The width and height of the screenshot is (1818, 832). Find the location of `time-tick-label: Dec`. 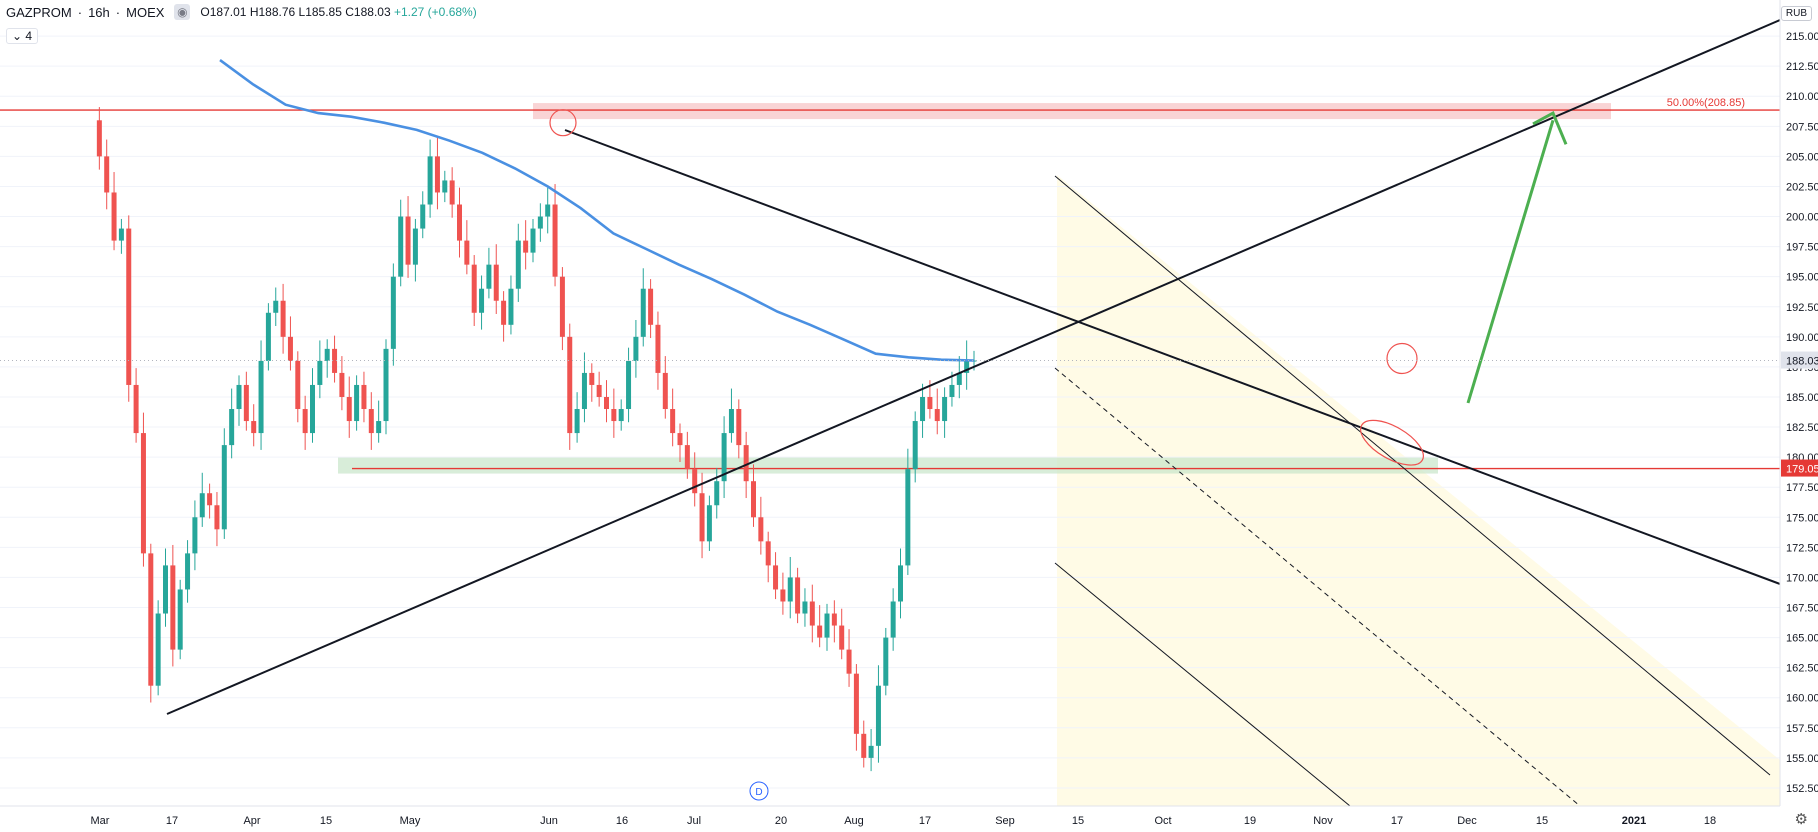

time-tick-label: Dec is located at coordinates (1467, 821).